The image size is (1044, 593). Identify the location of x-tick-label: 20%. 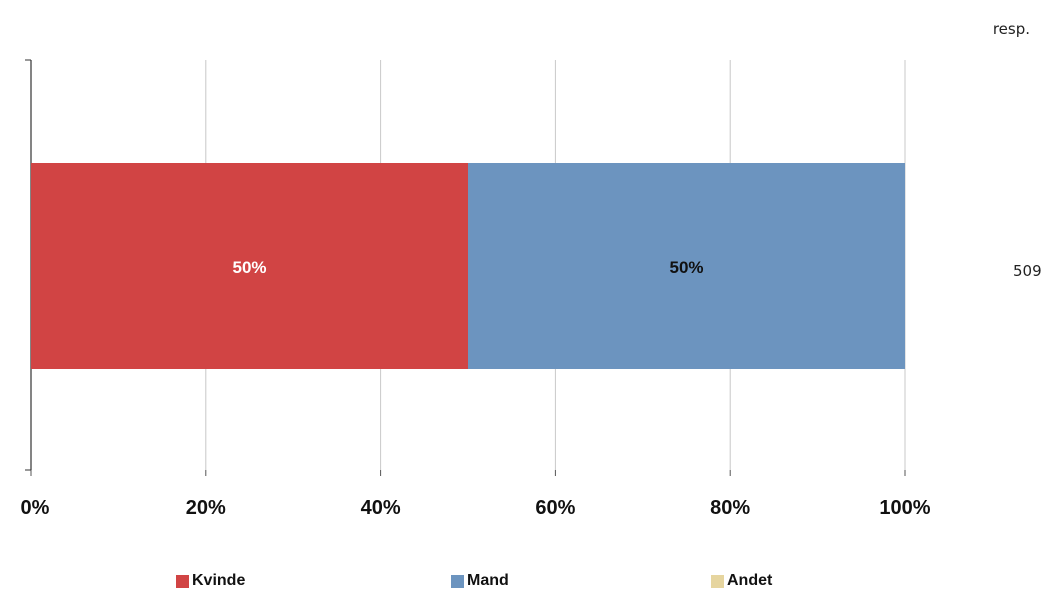
(206, 508).